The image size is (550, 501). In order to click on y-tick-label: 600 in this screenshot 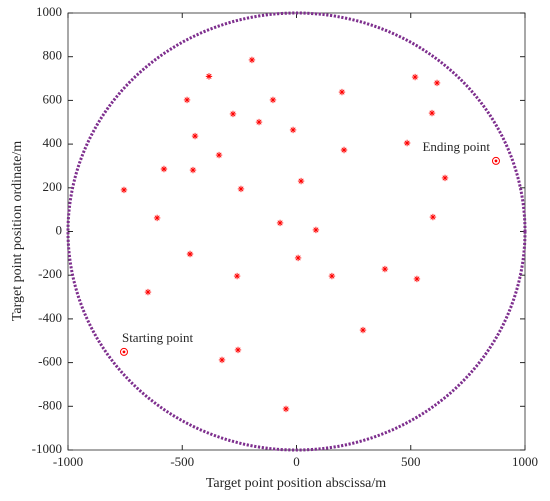, I will do `click(53, 98)`.